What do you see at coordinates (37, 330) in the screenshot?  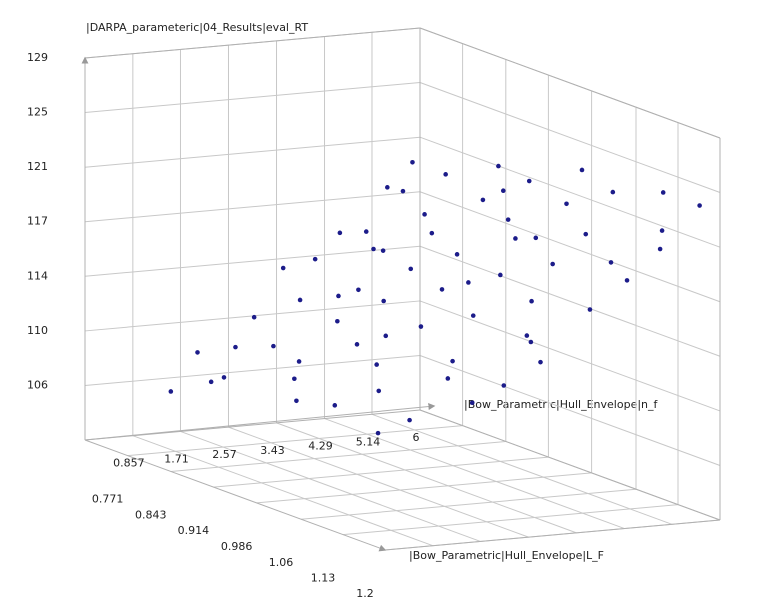 I see `z-tick-label: 110` at bounding box center [37, 330].